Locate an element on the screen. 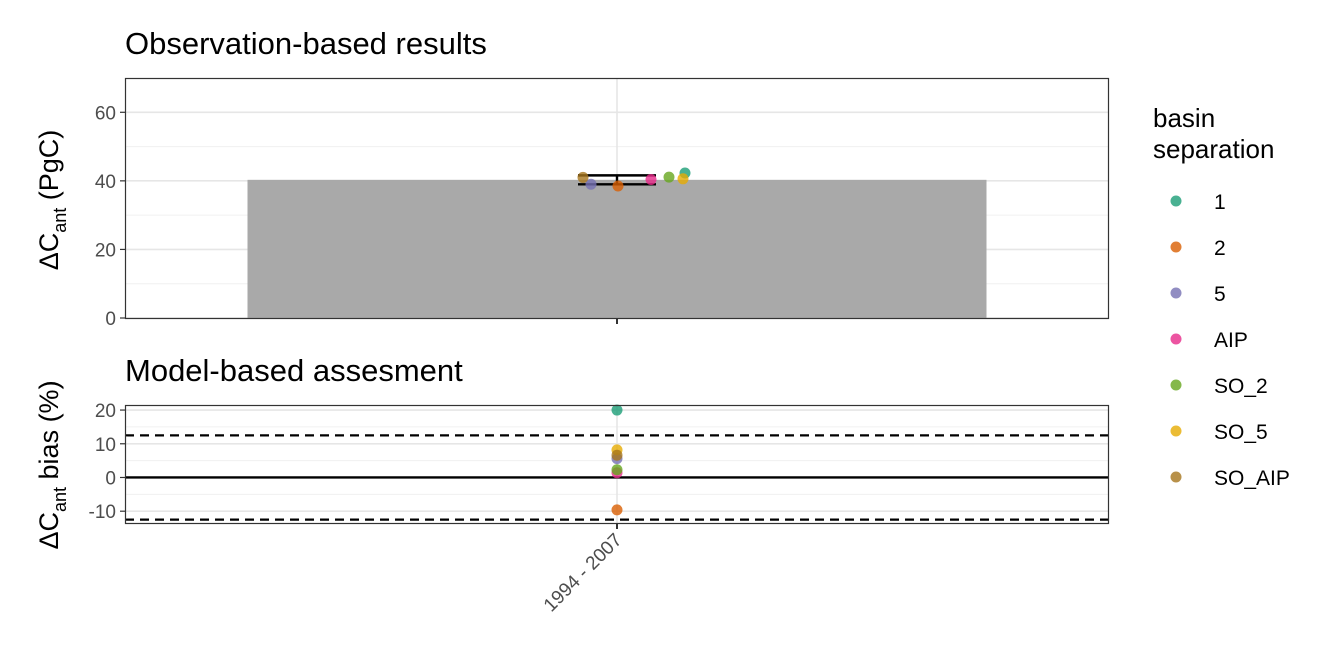 Image resolution: width=1344 pixels, height=672 pixels. bottom-x-ticks: 1994 - 2007 is located at coordinates (583, 569).